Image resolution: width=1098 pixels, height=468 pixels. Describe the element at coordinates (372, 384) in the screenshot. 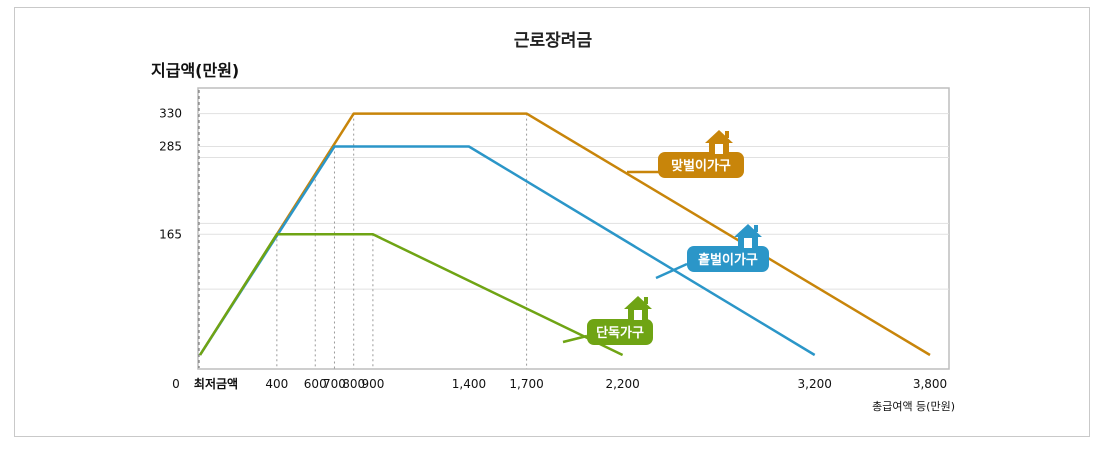

I see `x-tick-label: 900` at that location.